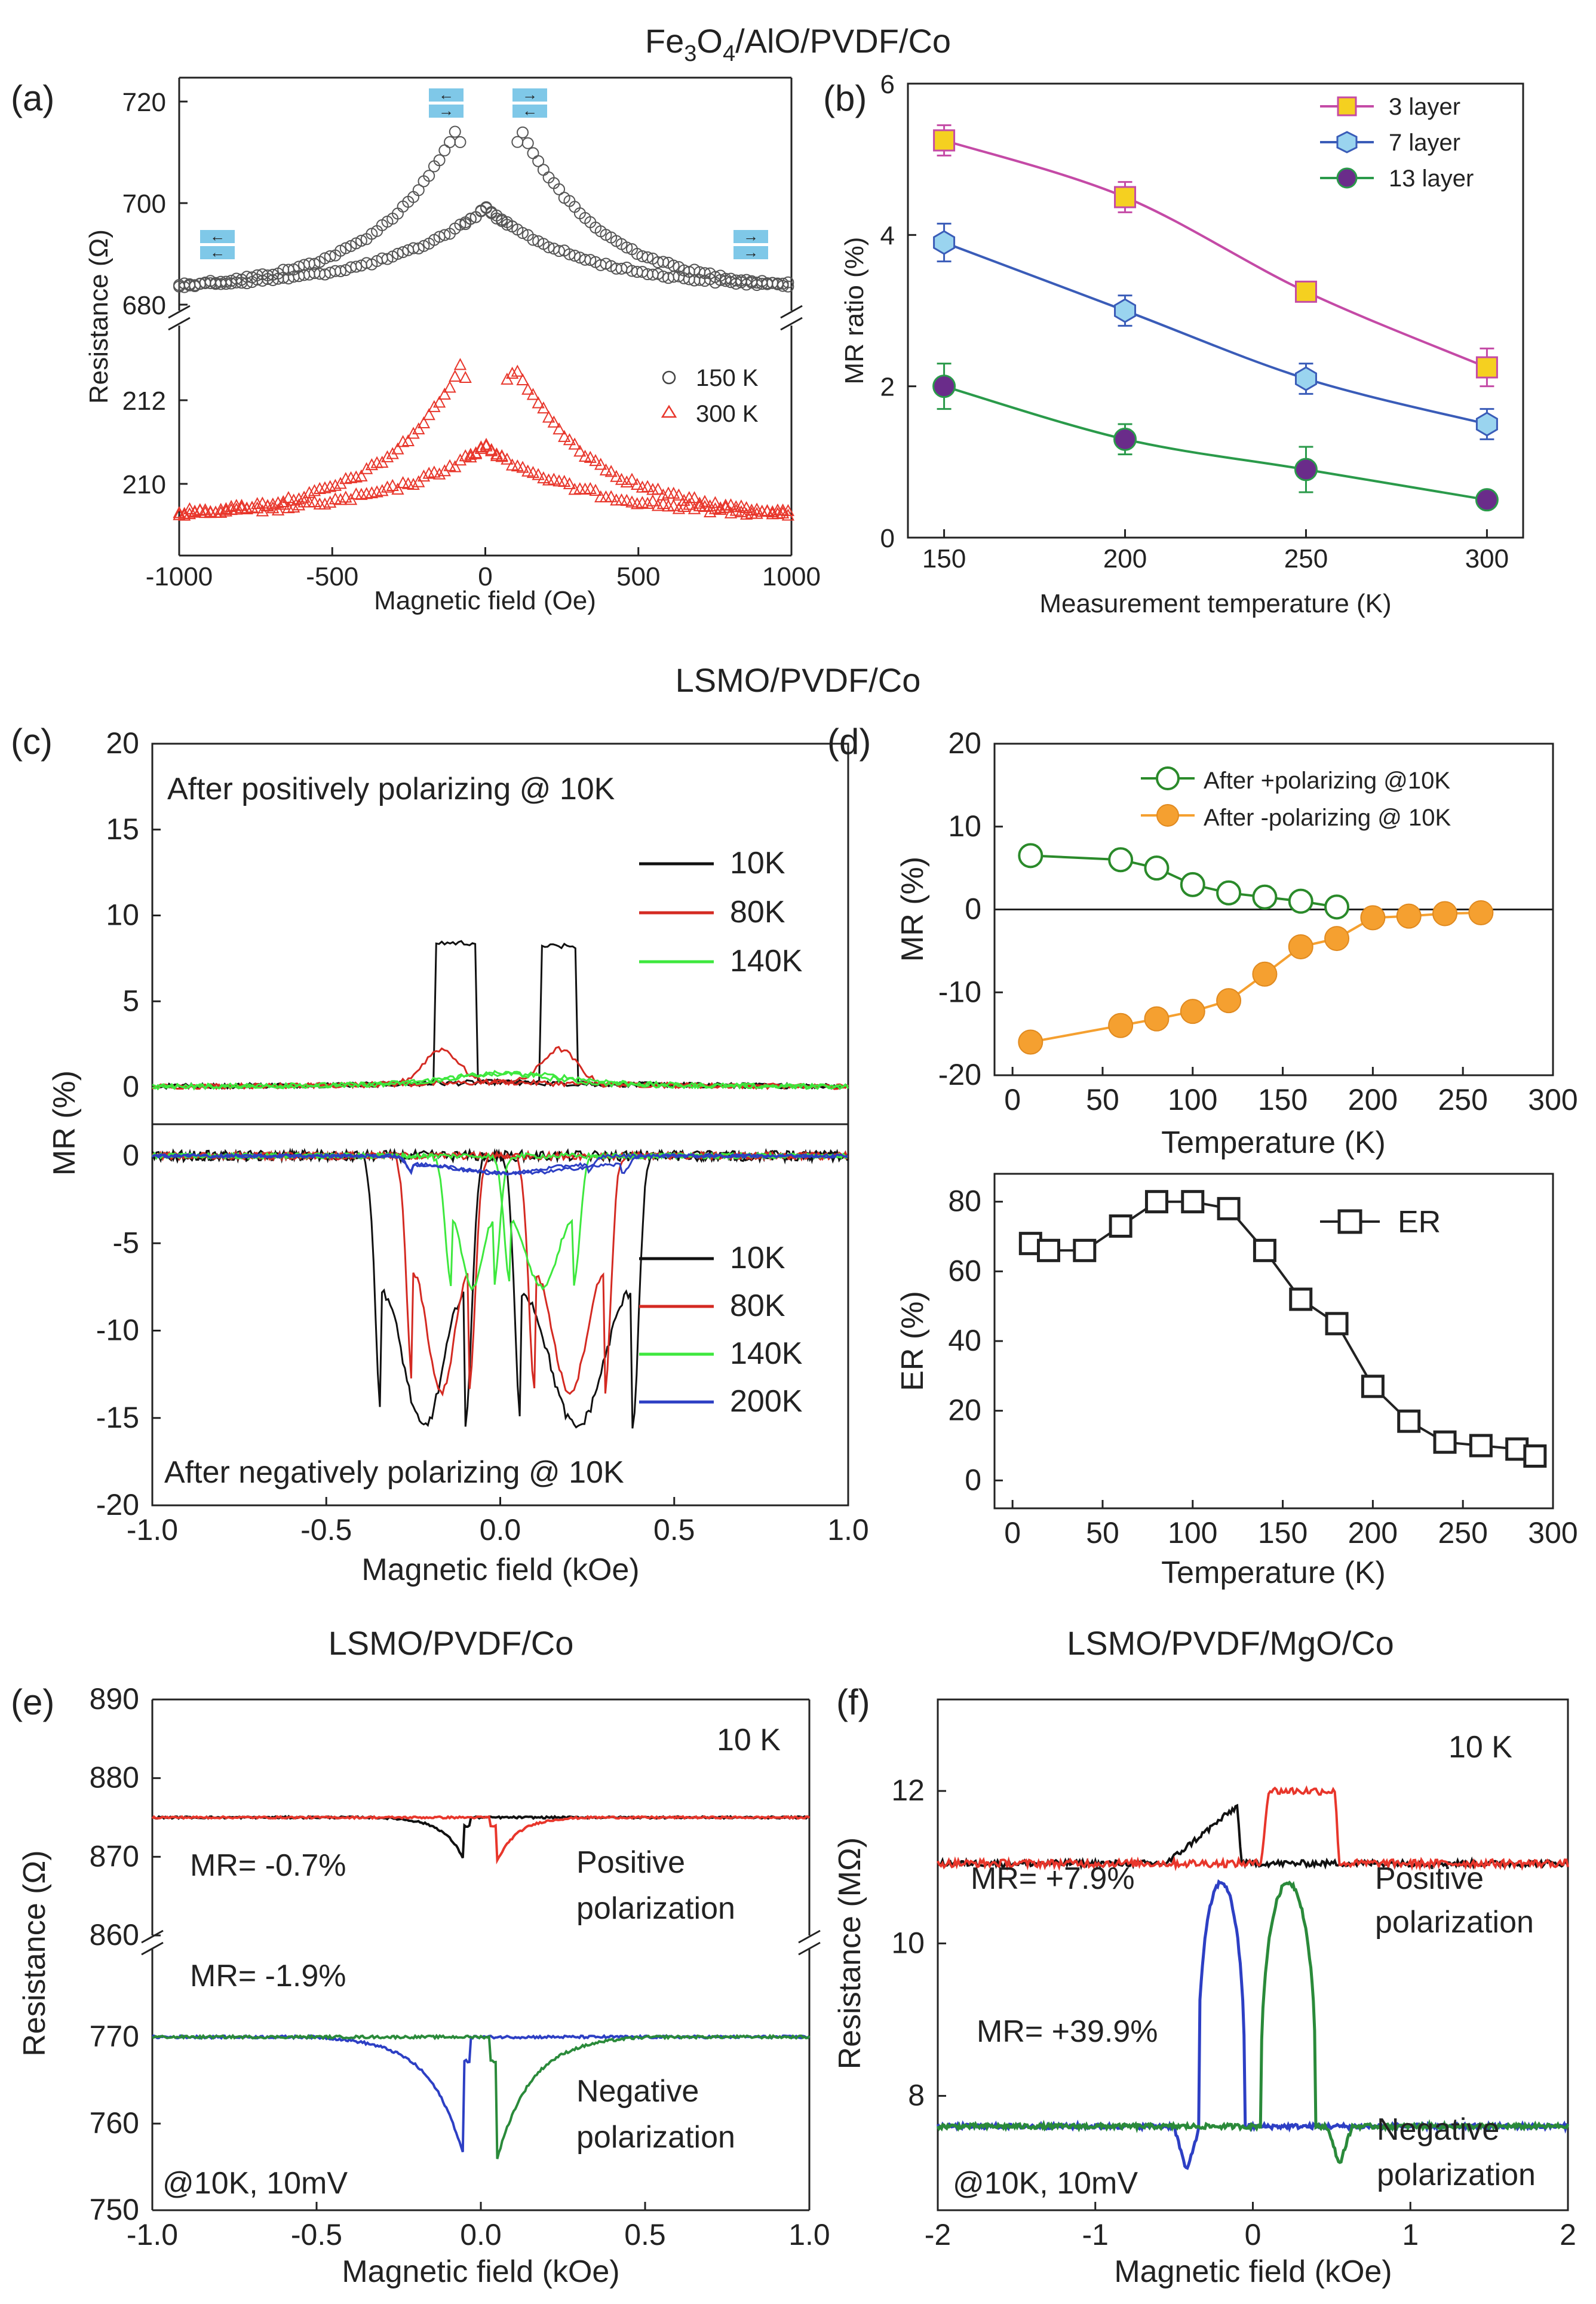 The image size is (1596, 2304). Describe the element at coordinates (766, 1353) in the screenshot. I see `legend-label-140K: 140K` at that location.